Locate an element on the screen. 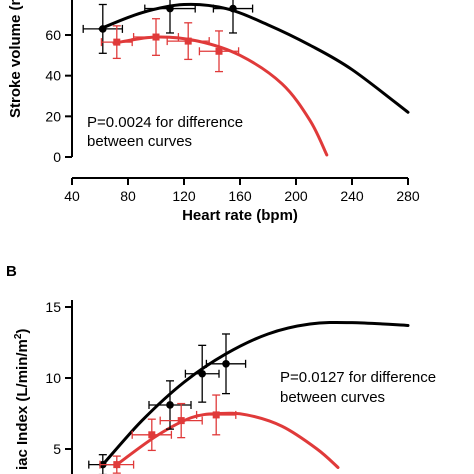 This screenshot has height=474, width=474. panel-b-annotation-line1: P=0.0127 for difference is located at coordinates (358, 377).